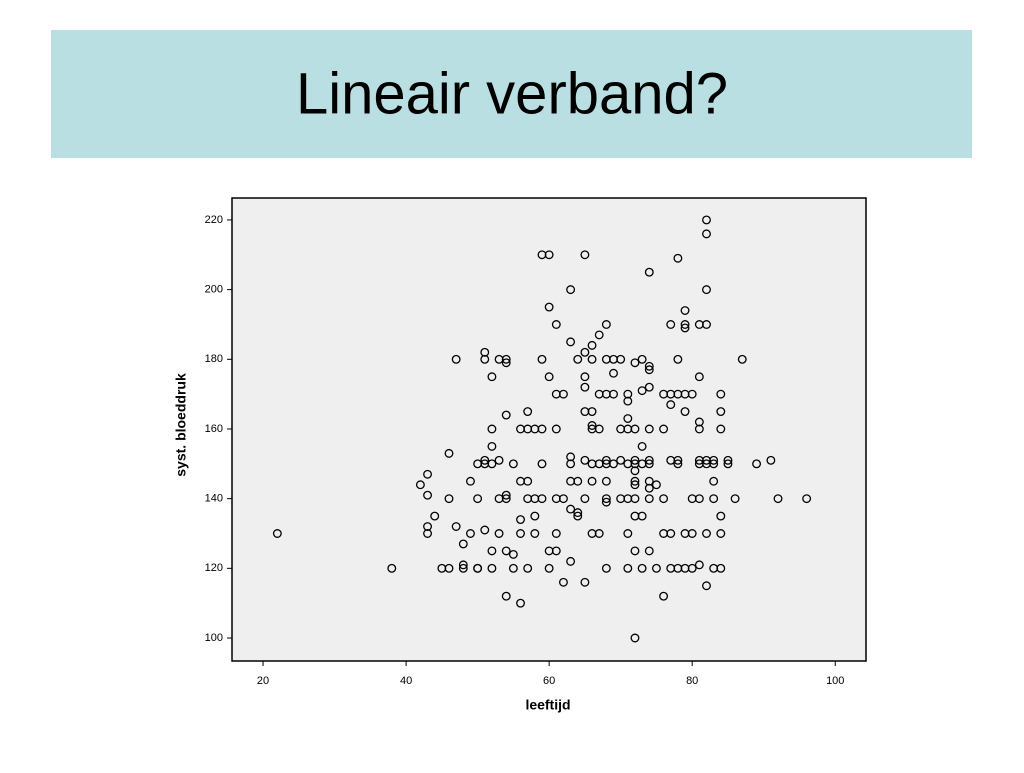 This screenshot has height=773, width=1024. I want to click on x-tick-label: 60, so click(549, 681).